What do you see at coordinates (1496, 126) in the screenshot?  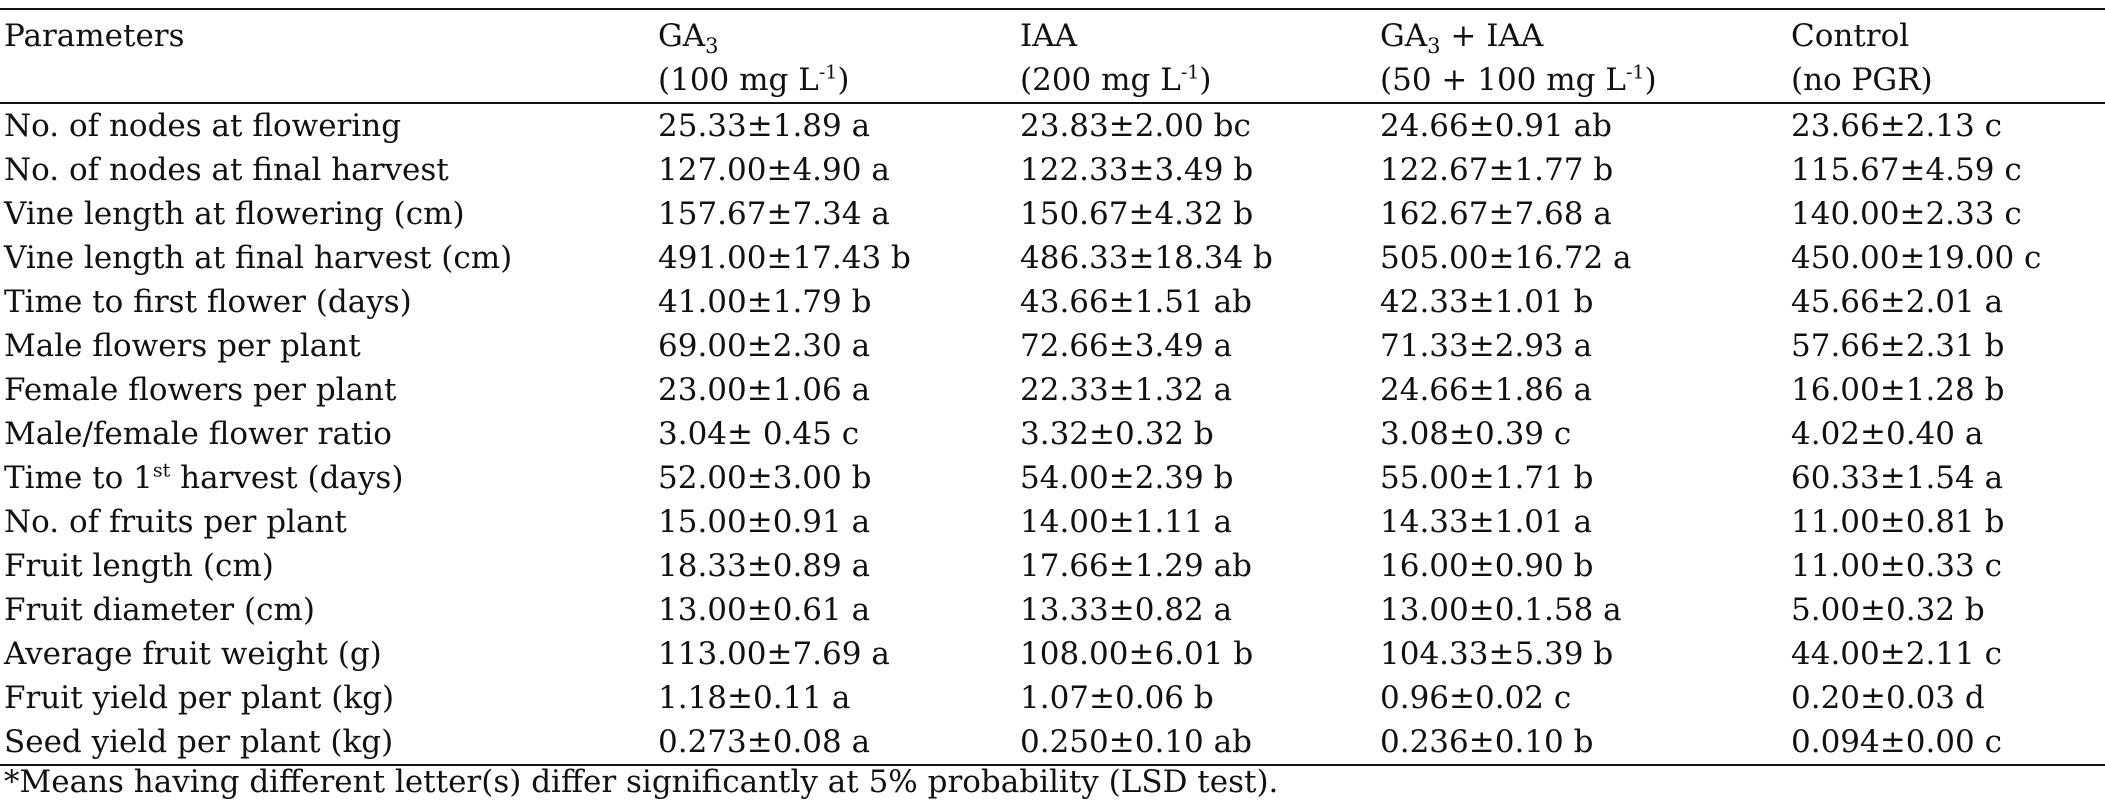 I see `cell-combo: 24.66±0.91 ab` at bounding box center [1496, 126].